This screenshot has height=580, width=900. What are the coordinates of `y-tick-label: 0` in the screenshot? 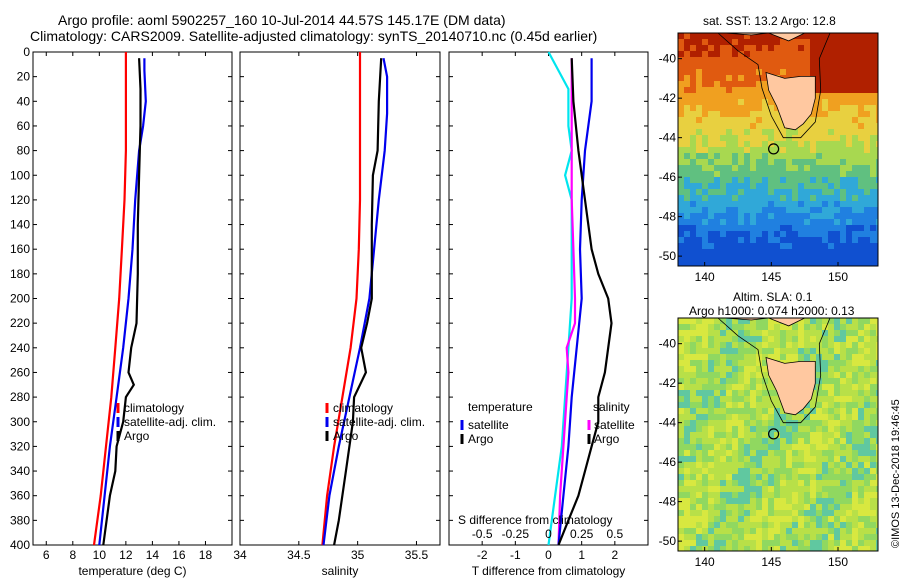 It's located at (26, 52).